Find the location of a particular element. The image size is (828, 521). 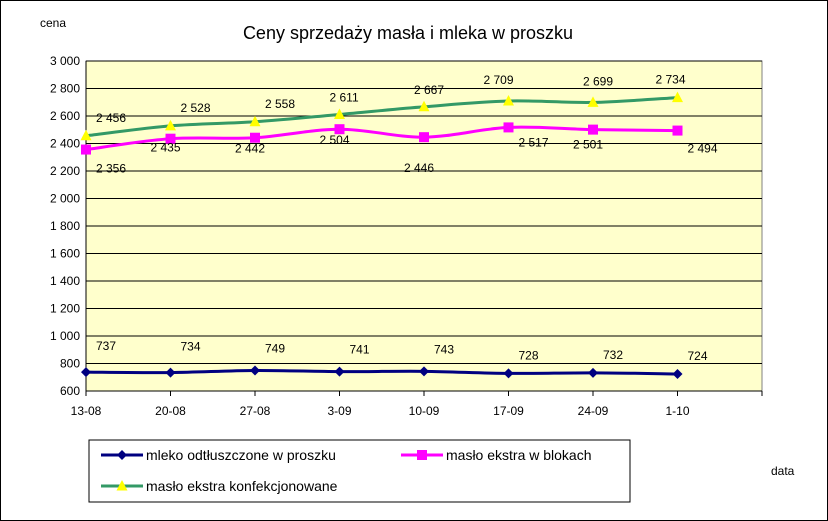

x-tick-label: 24-09 is located at coordinates (593, 411).